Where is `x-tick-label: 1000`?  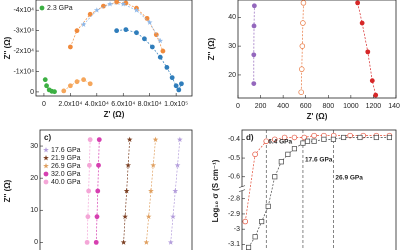 x-tick-label: 1000 is located at coordinates (351, 106).